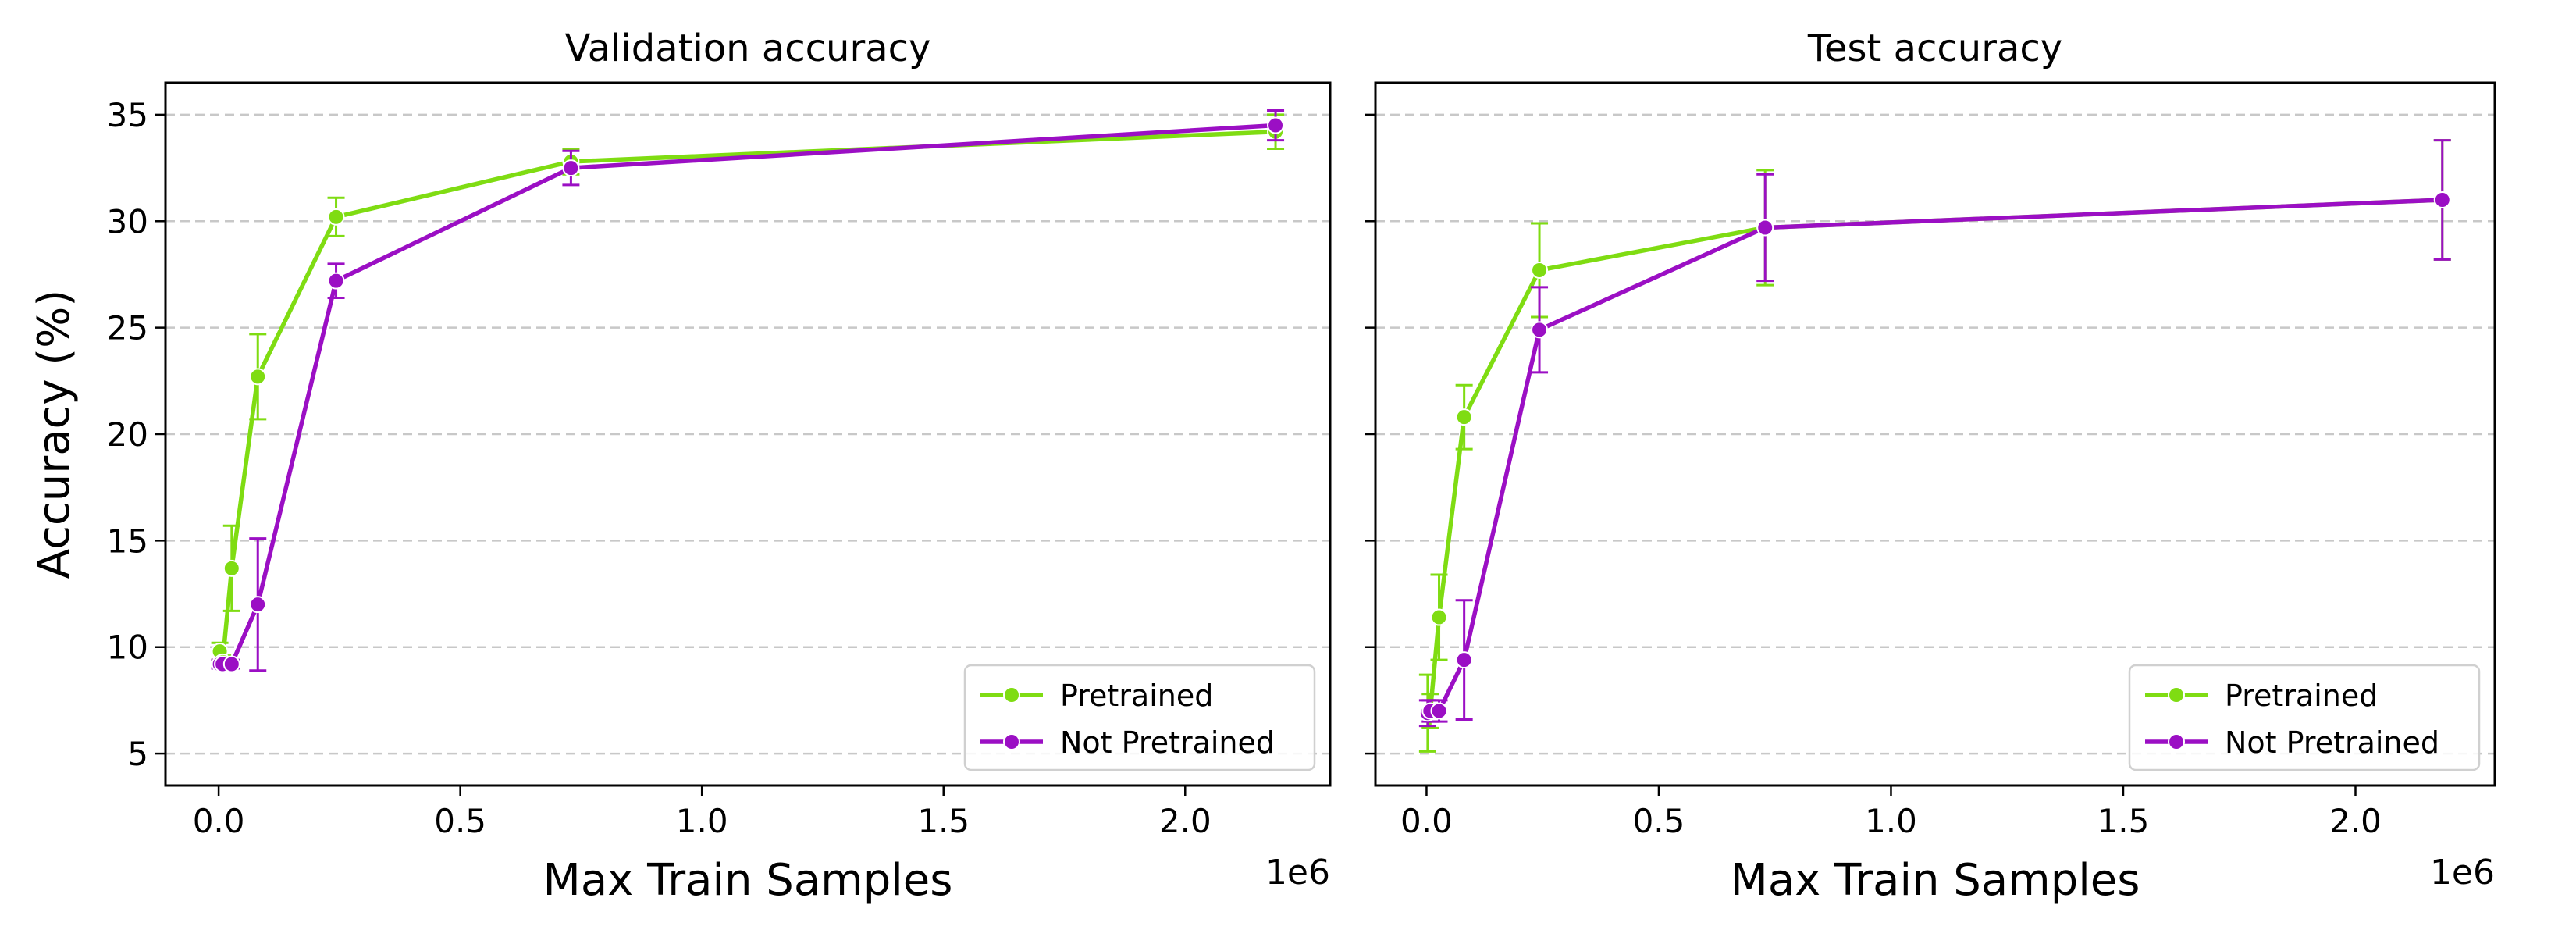  What do you see at coordinates (54, 434) in the screenshot?
I see `y-axis-label: Accuracy (%)` at bounding box center [54, 434].